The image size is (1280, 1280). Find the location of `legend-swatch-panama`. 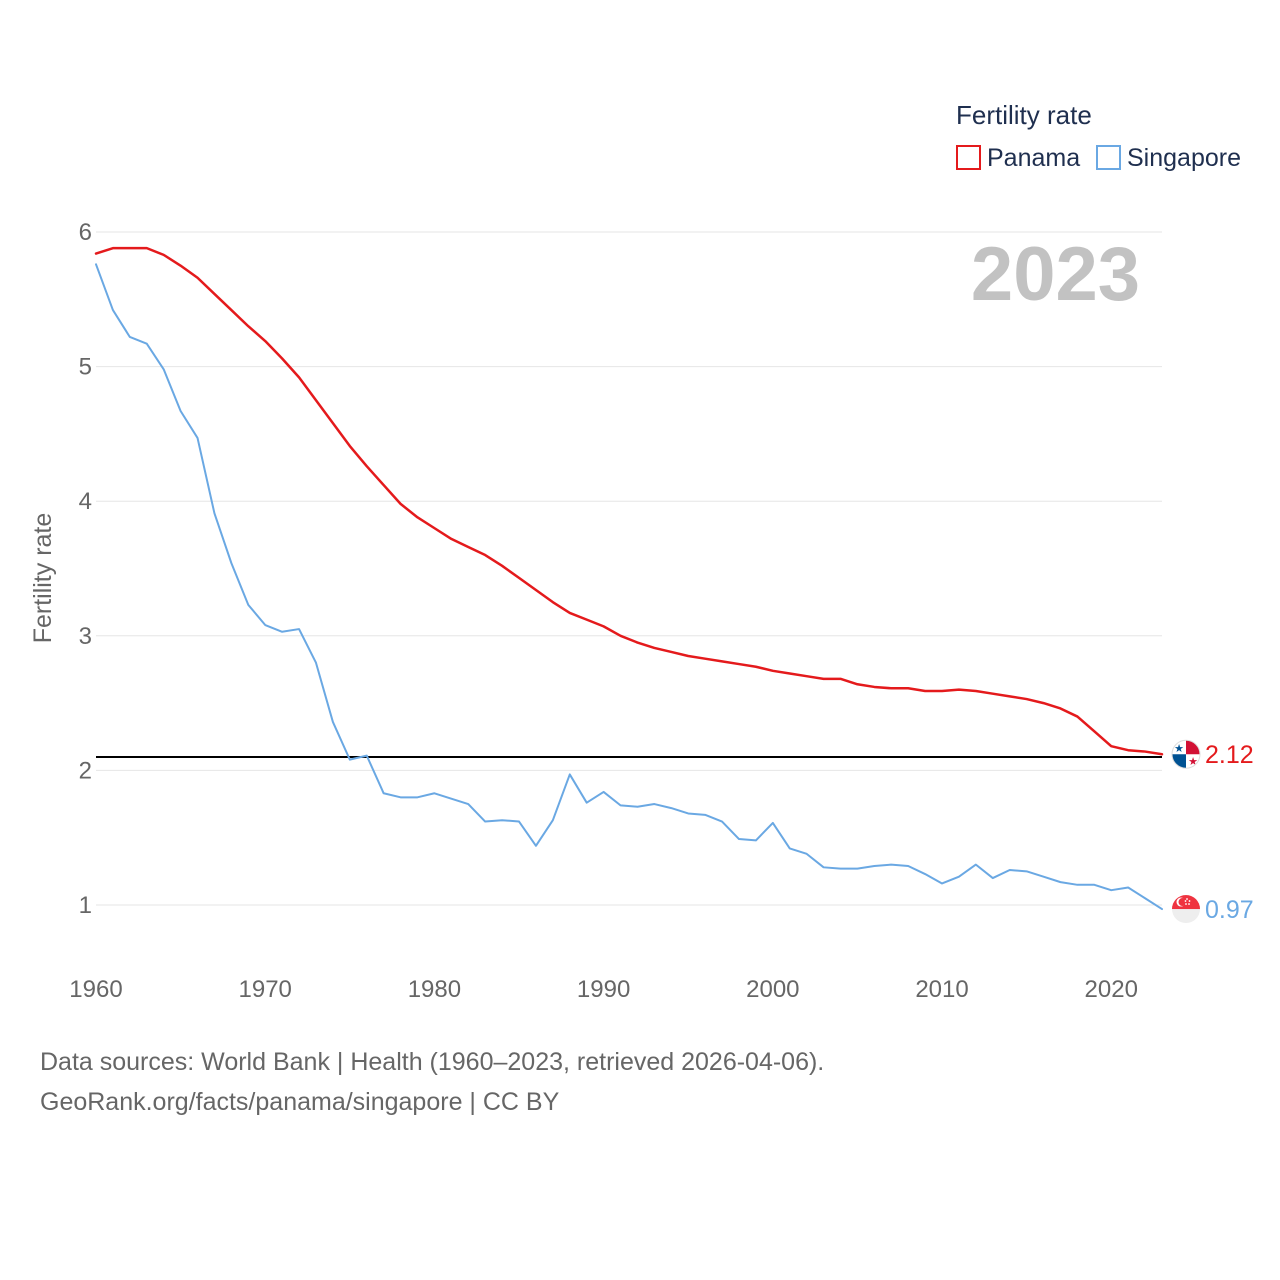

legend-swatch-panama is located at coordinates (968, 157).